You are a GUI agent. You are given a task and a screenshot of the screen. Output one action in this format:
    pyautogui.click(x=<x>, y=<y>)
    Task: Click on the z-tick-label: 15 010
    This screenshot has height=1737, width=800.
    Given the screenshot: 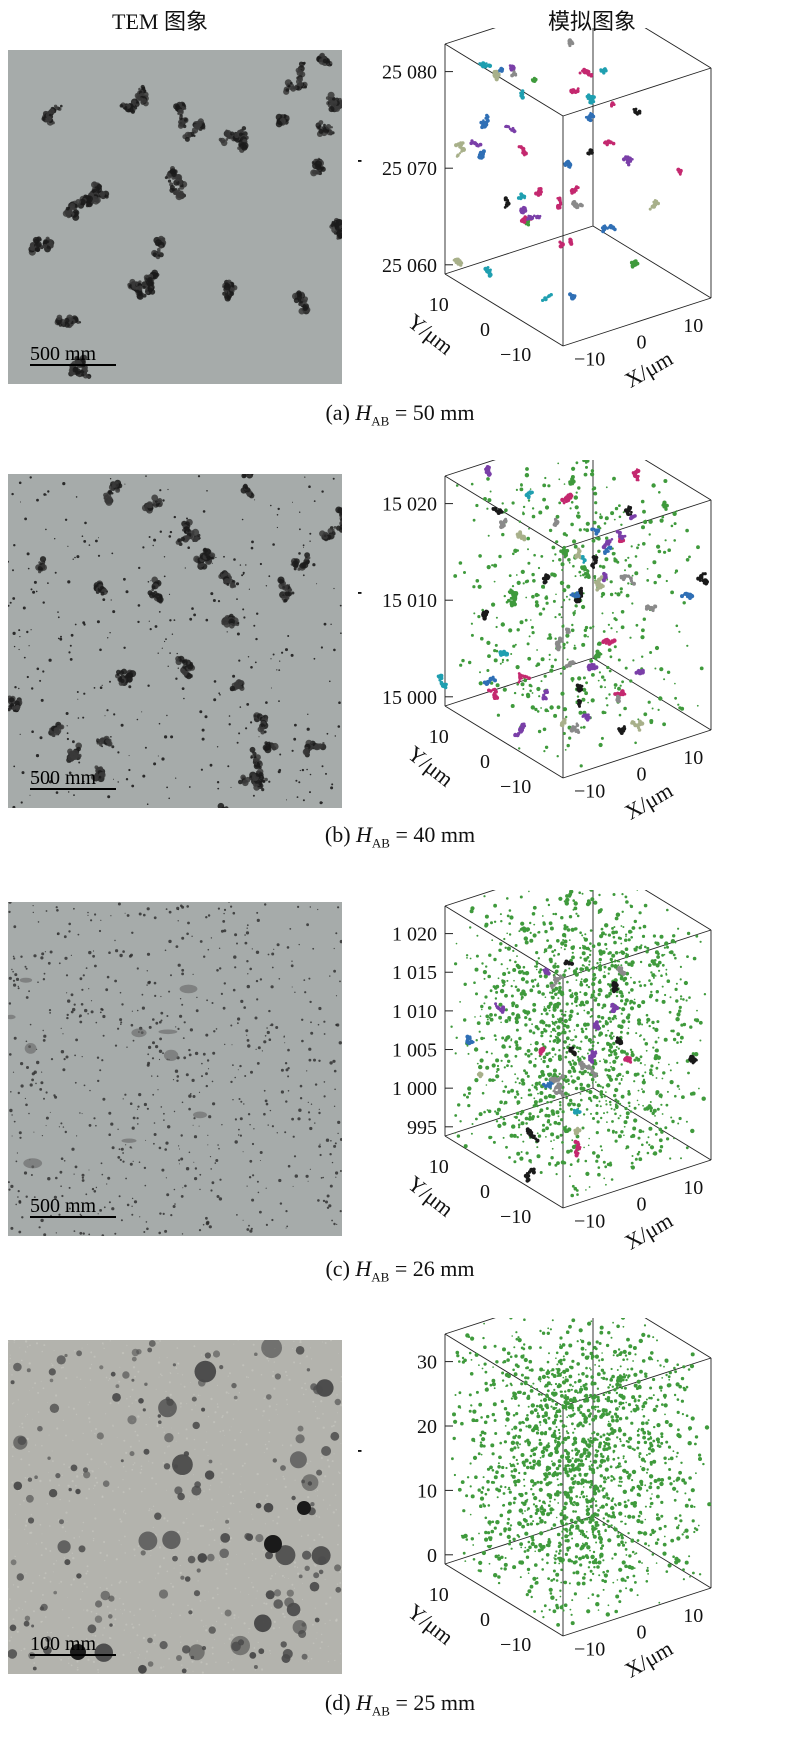 What is the action you would take?
    pyautogui.click(x=409, y=601)
    